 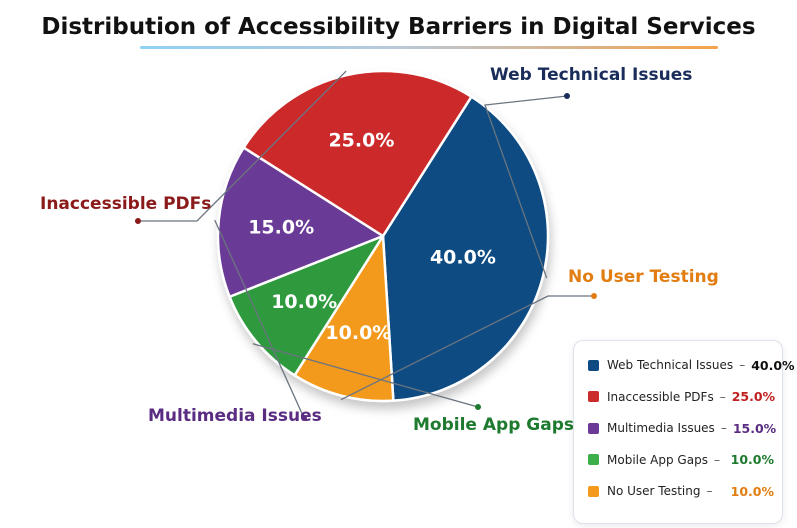 I want to click on legend-value: 40.0%, so click(x=773, y=365).